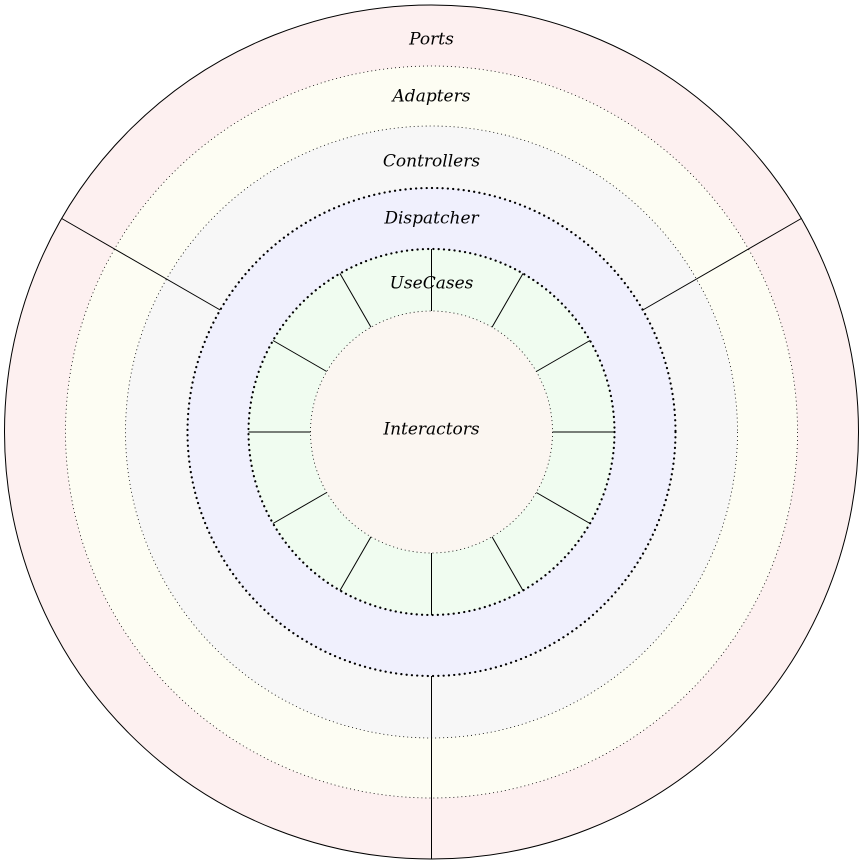 Image resolution: width=865 pixels, height=863 pixels. I want to click on interactors-core, so click(431, 432).